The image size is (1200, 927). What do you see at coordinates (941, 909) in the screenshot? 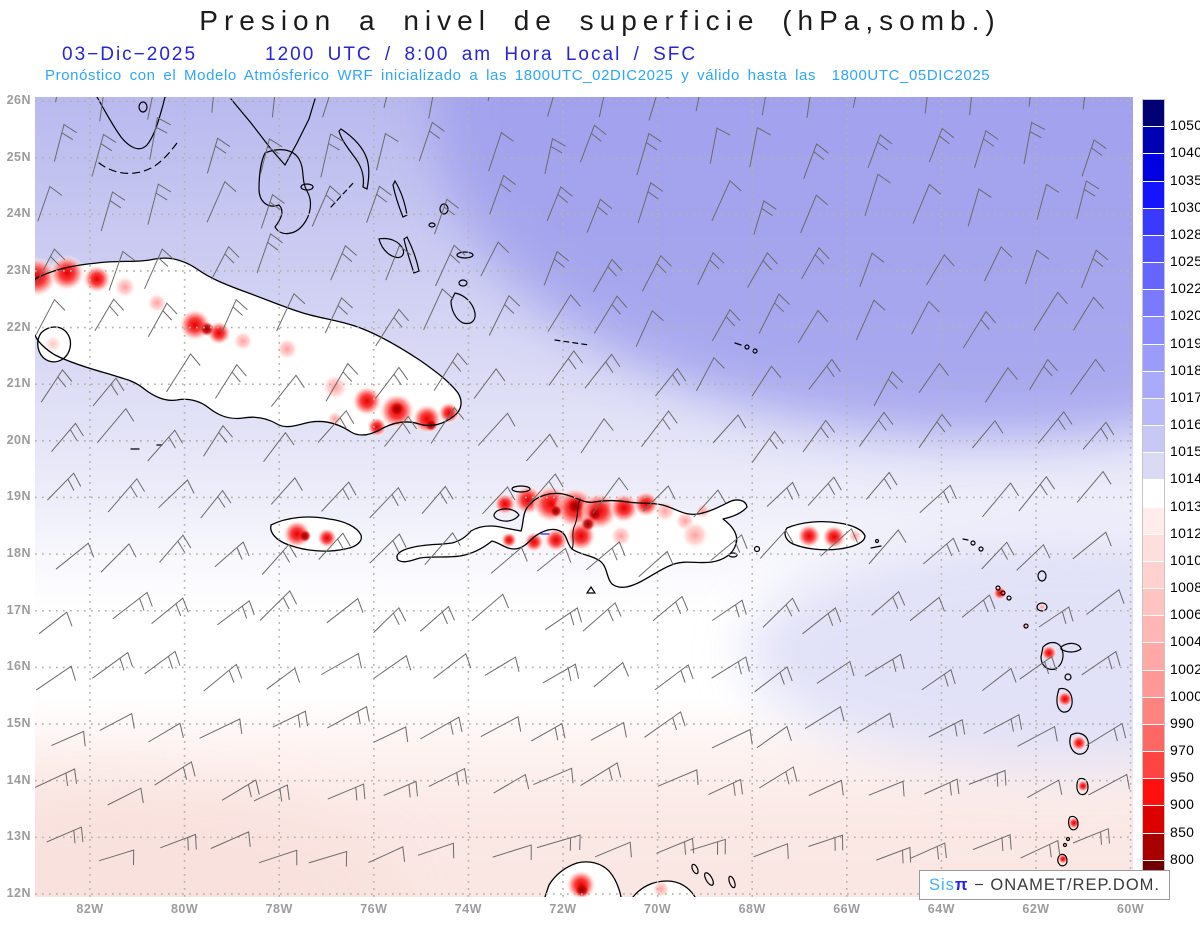
I see `lon-tick-label: 64W` at bounding box center [941, 909].